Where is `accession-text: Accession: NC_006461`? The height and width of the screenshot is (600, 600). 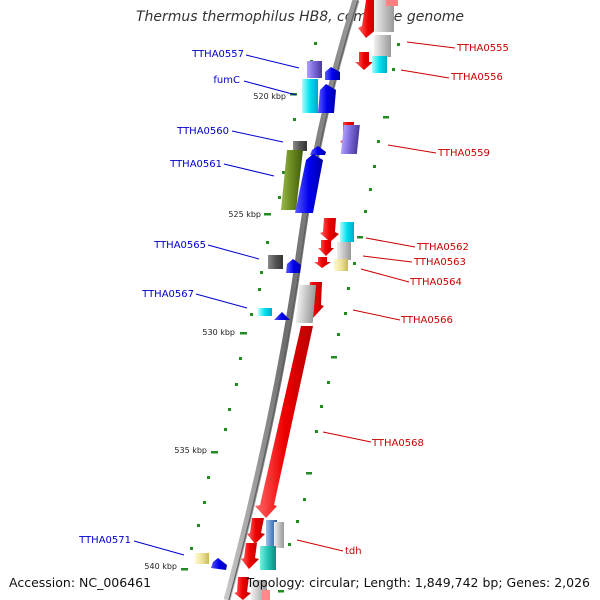 accession-text: Accession: NC_006461 is located at coordinates (80, 582).